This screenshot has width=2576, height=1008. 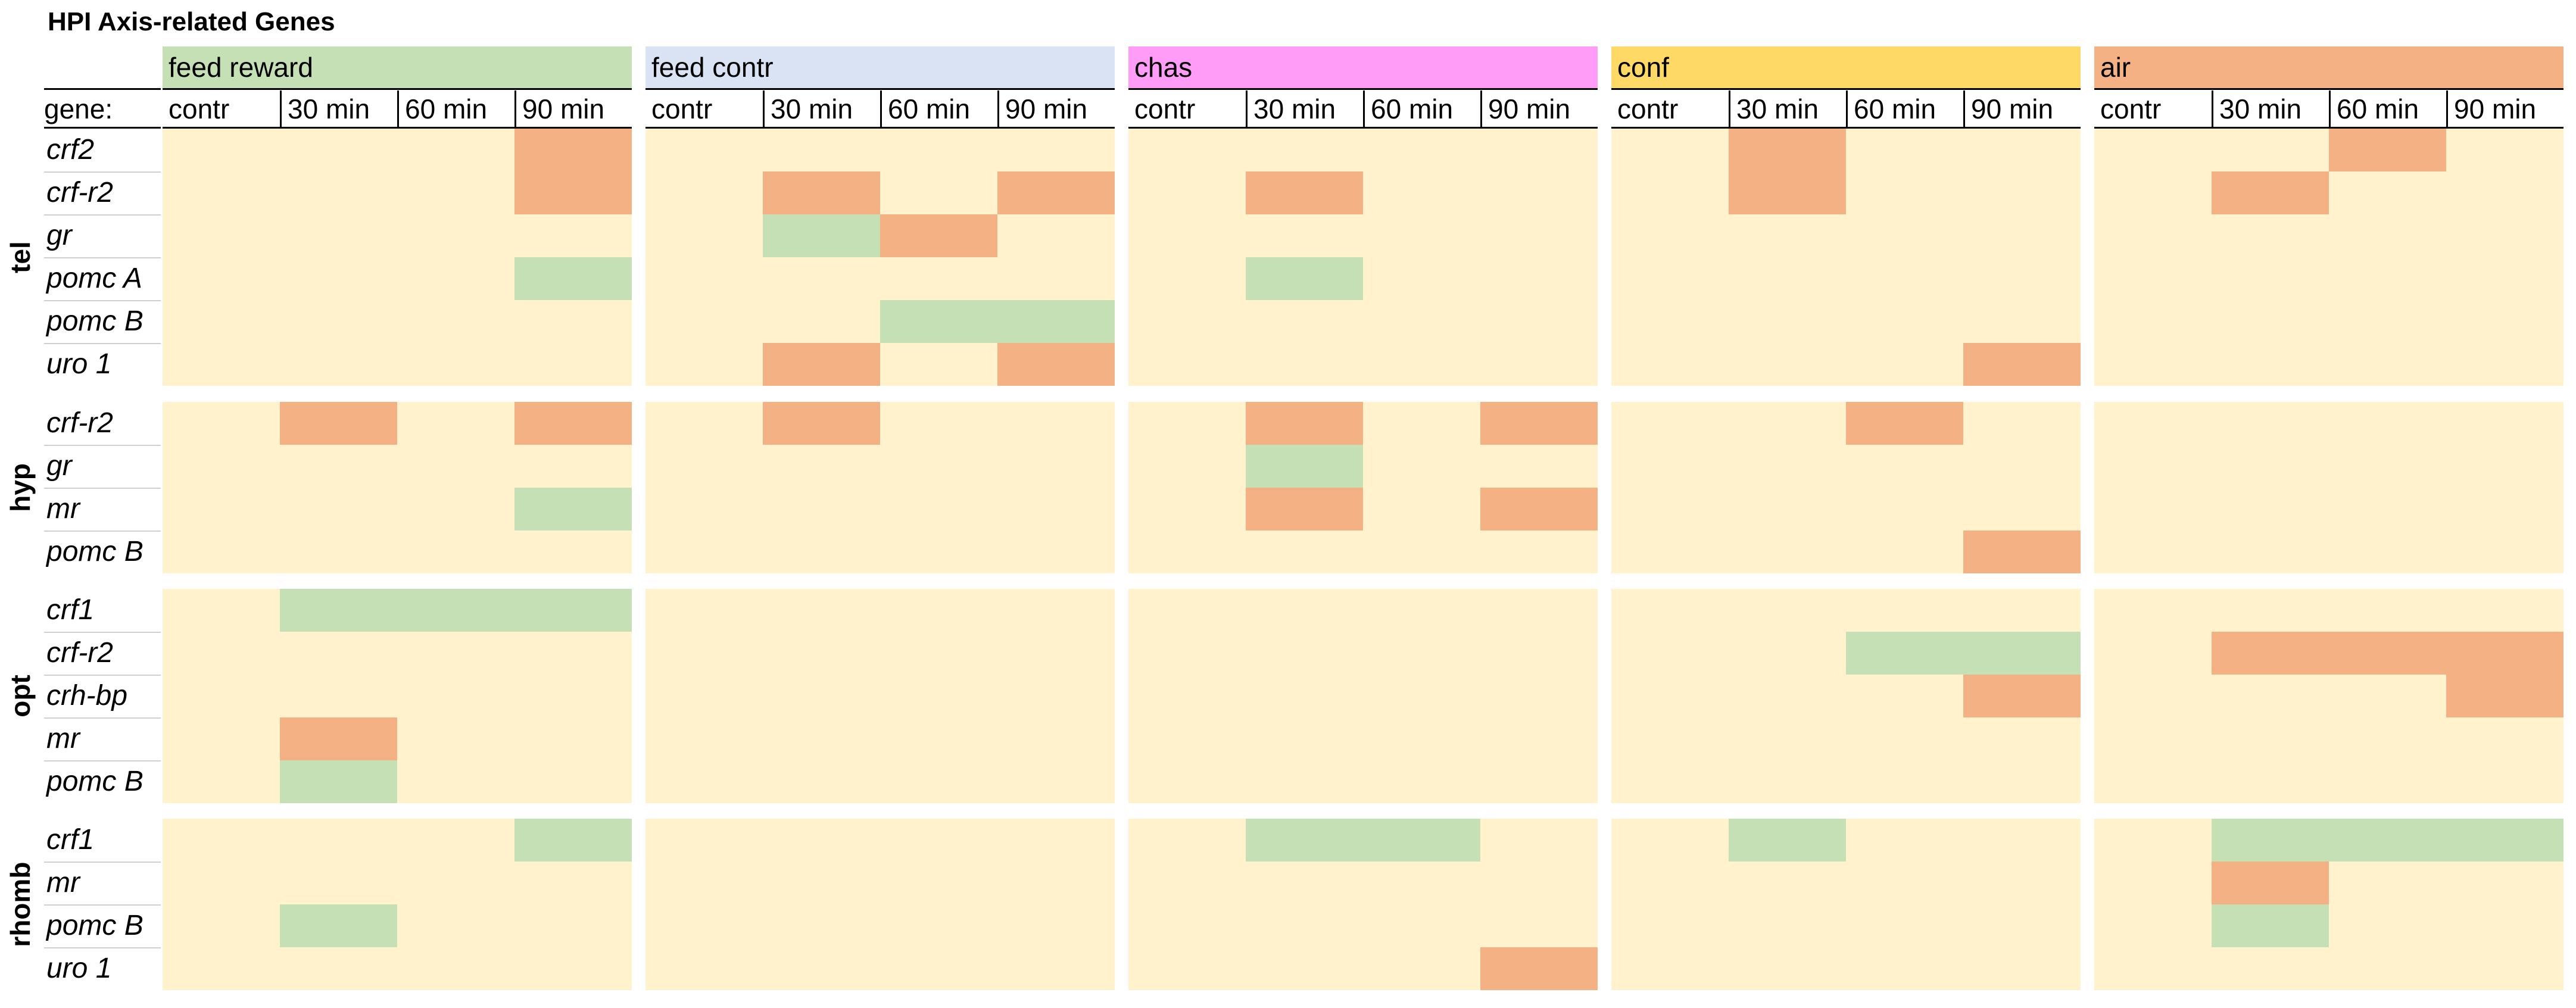 I want to click on region-label-opt: opt, so click(x=20, y=696).